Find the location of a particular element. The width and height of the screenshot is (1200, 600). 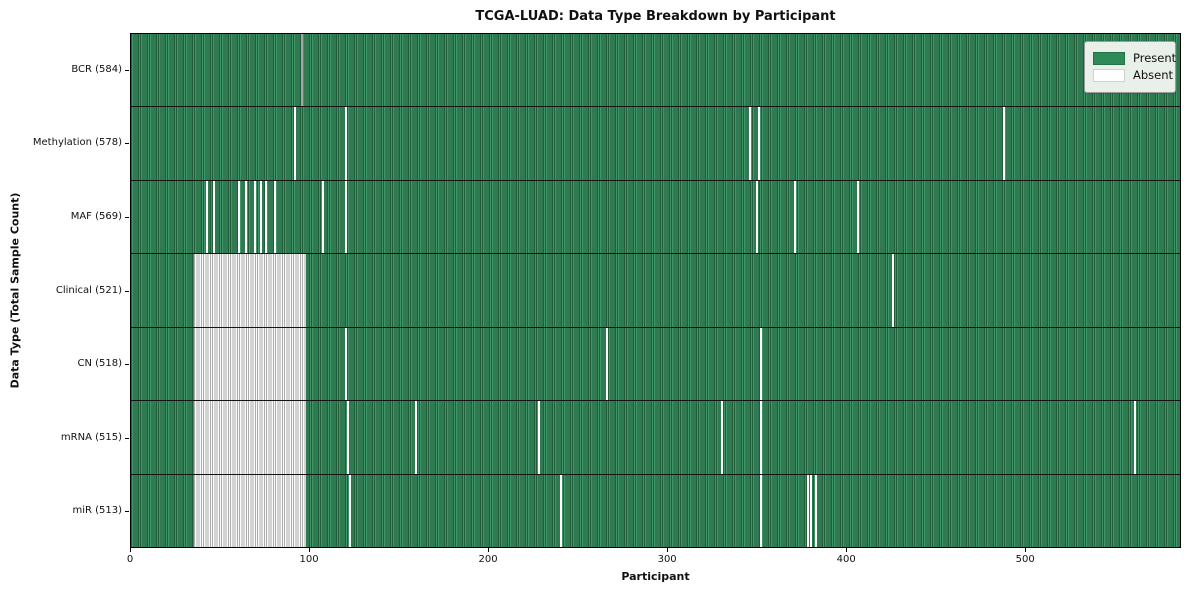

y-tick-label-bcr: BCR (584) is located at coordinates (96, 69).